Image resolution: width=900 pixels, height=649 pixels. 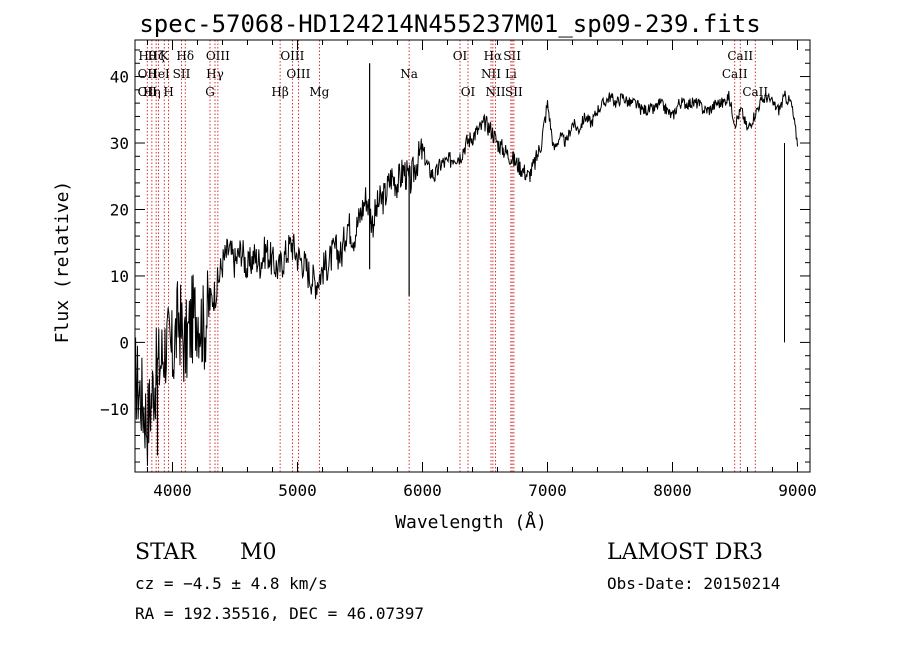 I want to click on y-tick-label: 30, so click(x=119, y=143).